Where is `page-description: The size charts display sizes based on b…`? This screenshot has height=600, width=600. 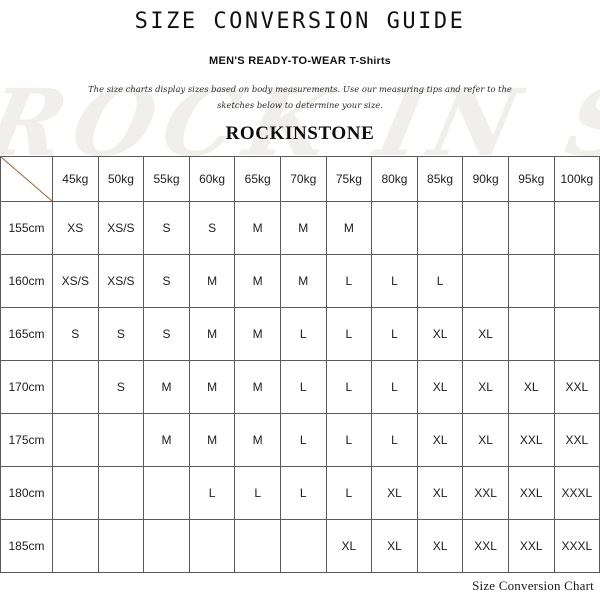 page-description: The size charts display sizes based on b… is located at coordinates (300, 97).